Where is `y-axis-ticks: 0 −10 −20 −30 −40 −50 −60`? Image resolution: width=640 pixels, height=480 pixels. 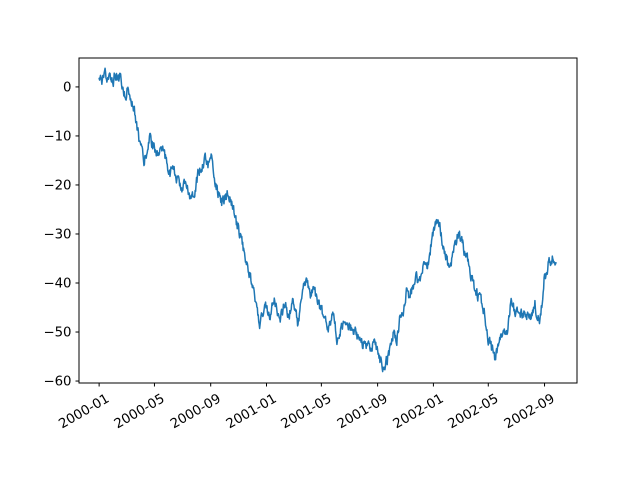
y-axis-ticks: 0 −10 −20 −30 −40 −50 −60 is located at coordinates (61, 235).